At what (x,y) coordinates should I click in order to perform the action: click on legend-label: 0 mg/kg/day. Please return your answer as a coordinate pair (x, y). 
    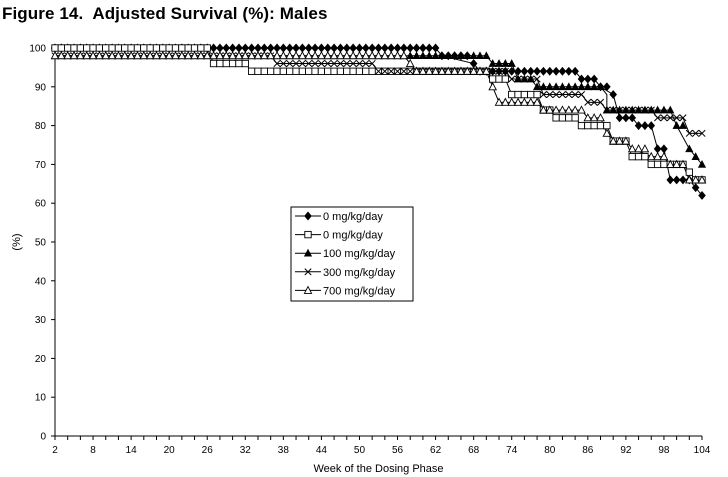
    Looking at the image, I should click on (353, 217).